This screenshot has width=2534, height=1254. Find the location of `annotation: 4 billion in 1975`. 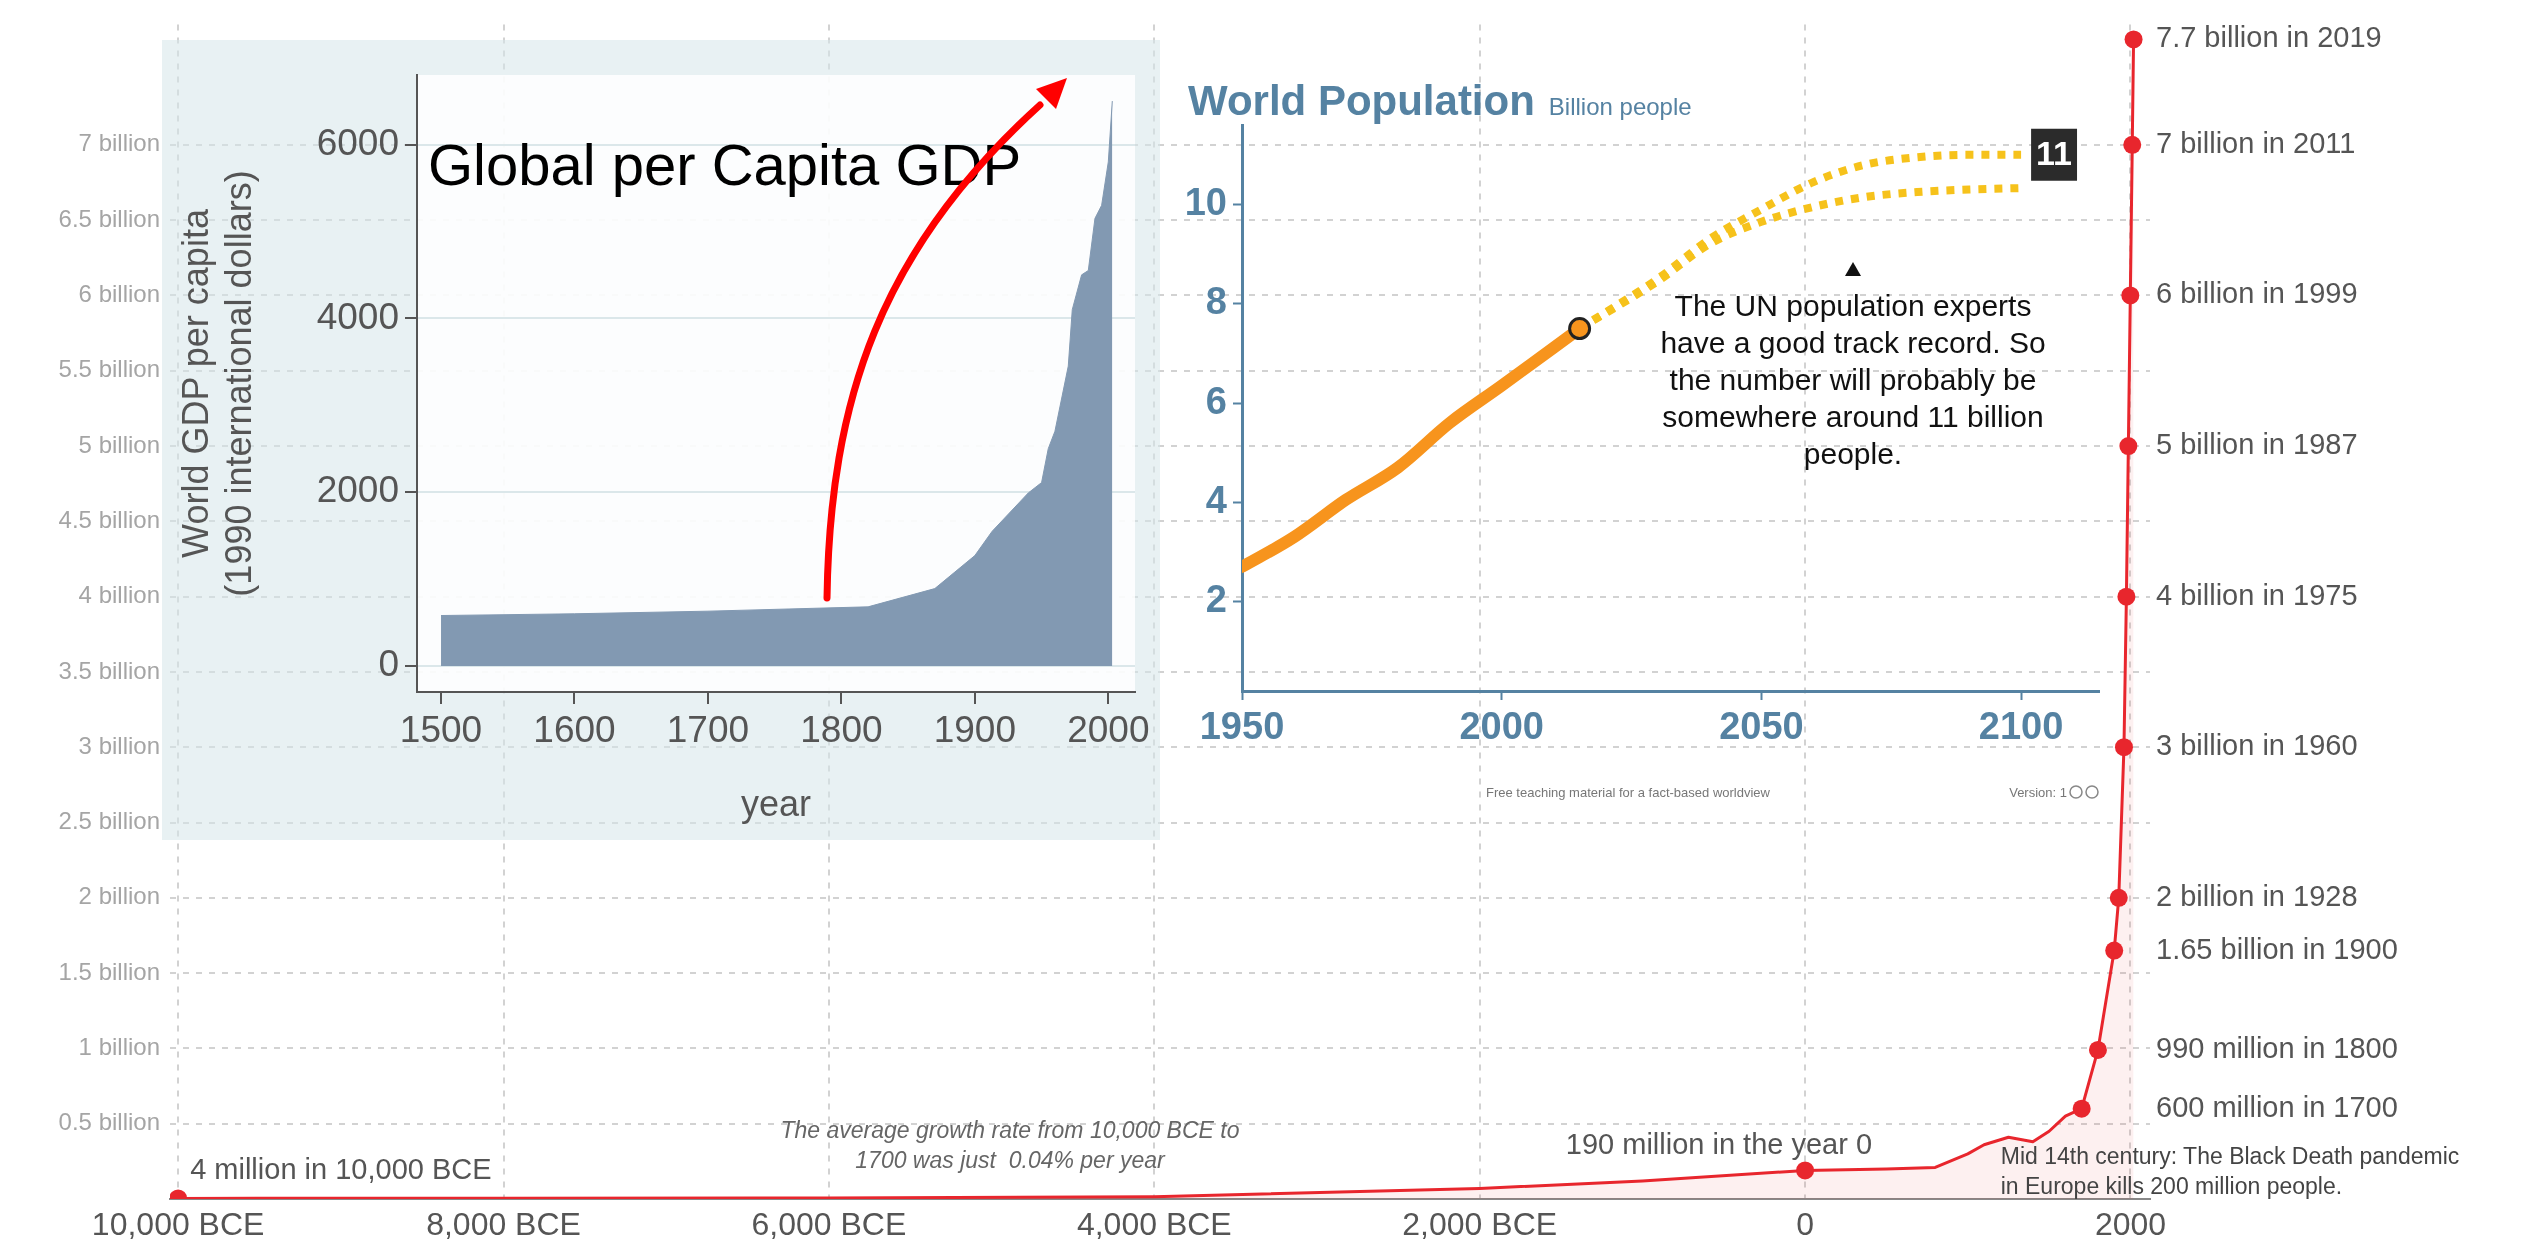

annotation: 4 billion in 1975 is located at coordinates (2257, 594).